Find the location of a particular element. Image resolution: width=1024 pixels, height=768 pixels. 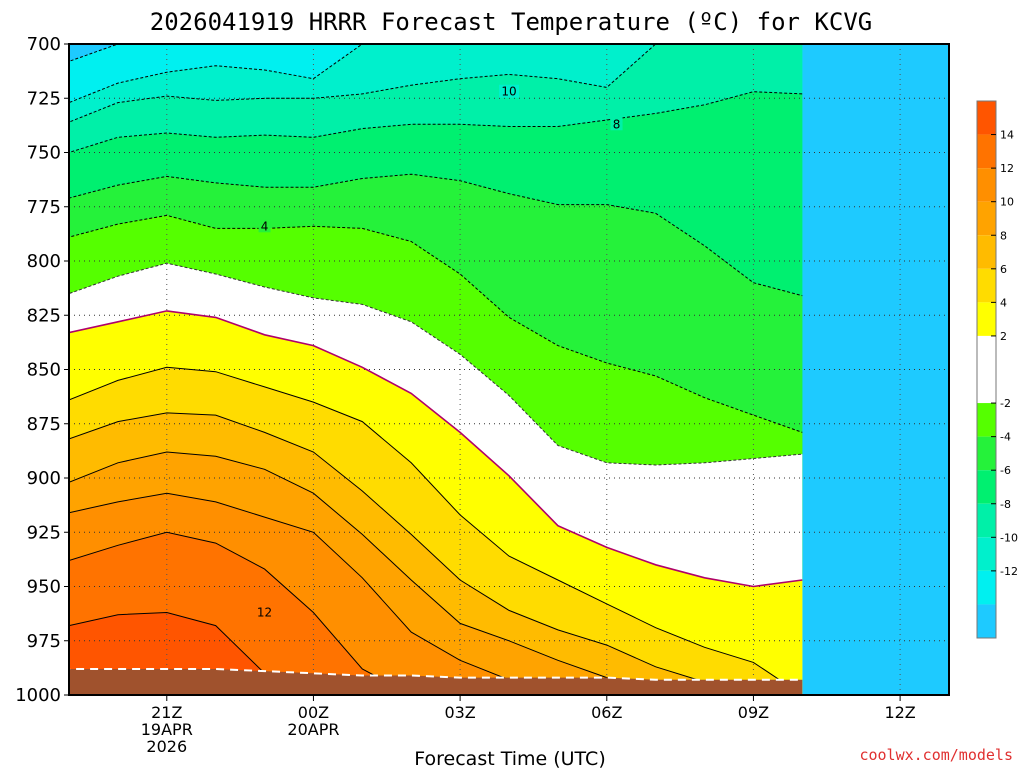

y-tick-label-975: 975 is located at coordinates (44, 641).